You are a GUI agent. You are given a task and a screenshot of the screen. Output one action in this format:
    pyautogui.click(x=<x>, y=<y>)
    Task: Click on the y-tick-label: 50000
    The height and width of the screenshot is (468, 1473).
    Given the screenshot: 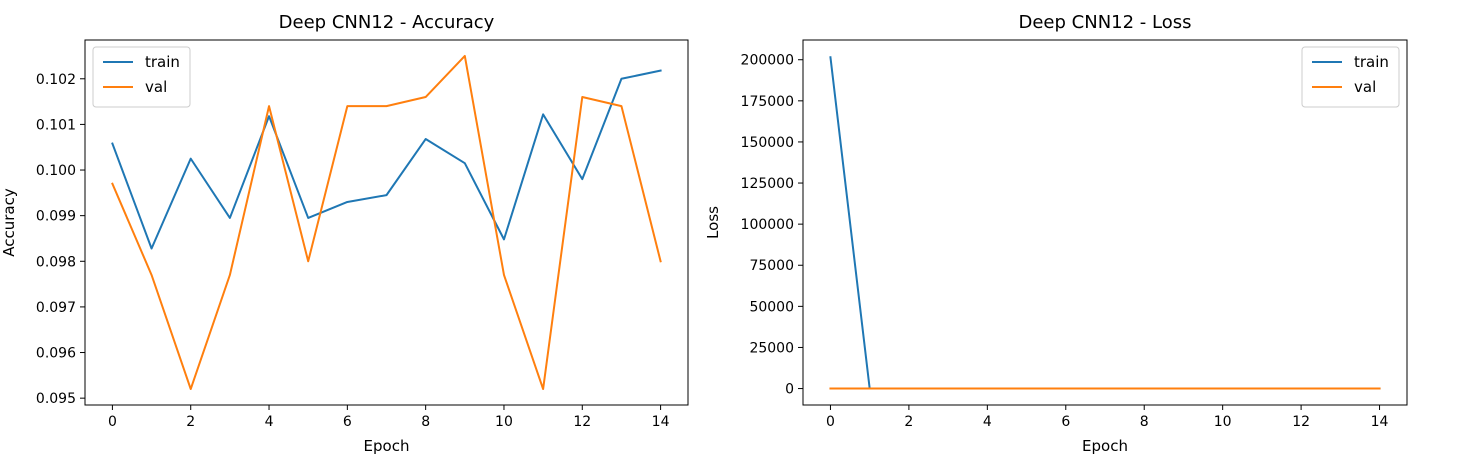 What is the action you would take?
    pyautogui.click(x=771, y=307)
    